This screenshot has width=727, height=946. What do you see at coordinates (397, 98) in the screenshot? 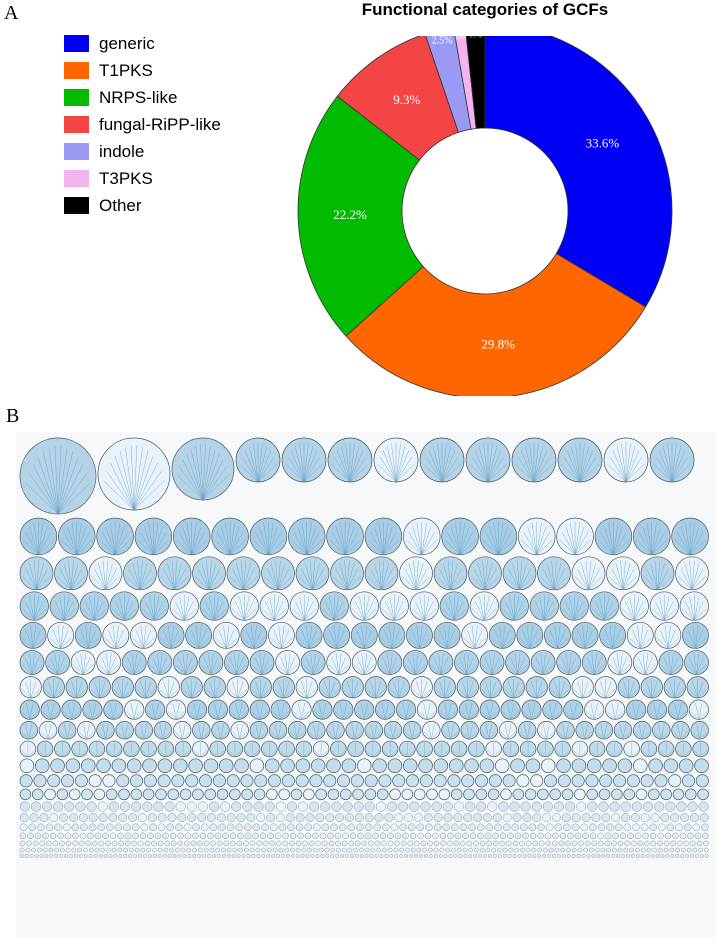
I see `donut-slice-fungal-ripp-like` at bounding box center [397, 98].